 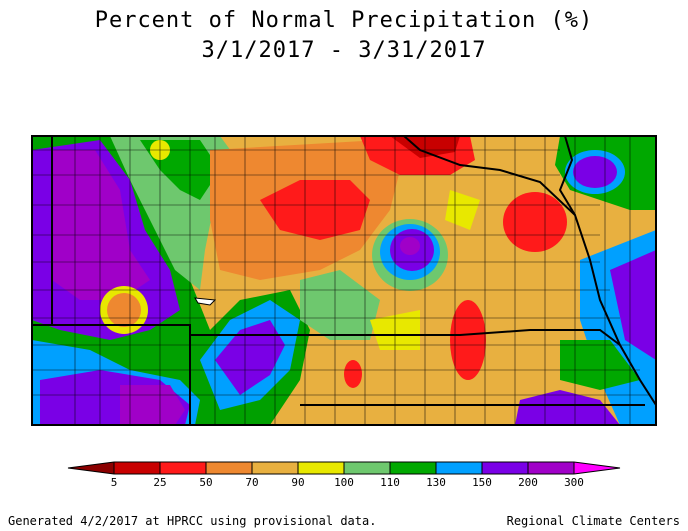 What do you see at coordinates (597, 468) in the screenshot?
I see `legend-swatch-gt300` at bounding box center [597, 468].